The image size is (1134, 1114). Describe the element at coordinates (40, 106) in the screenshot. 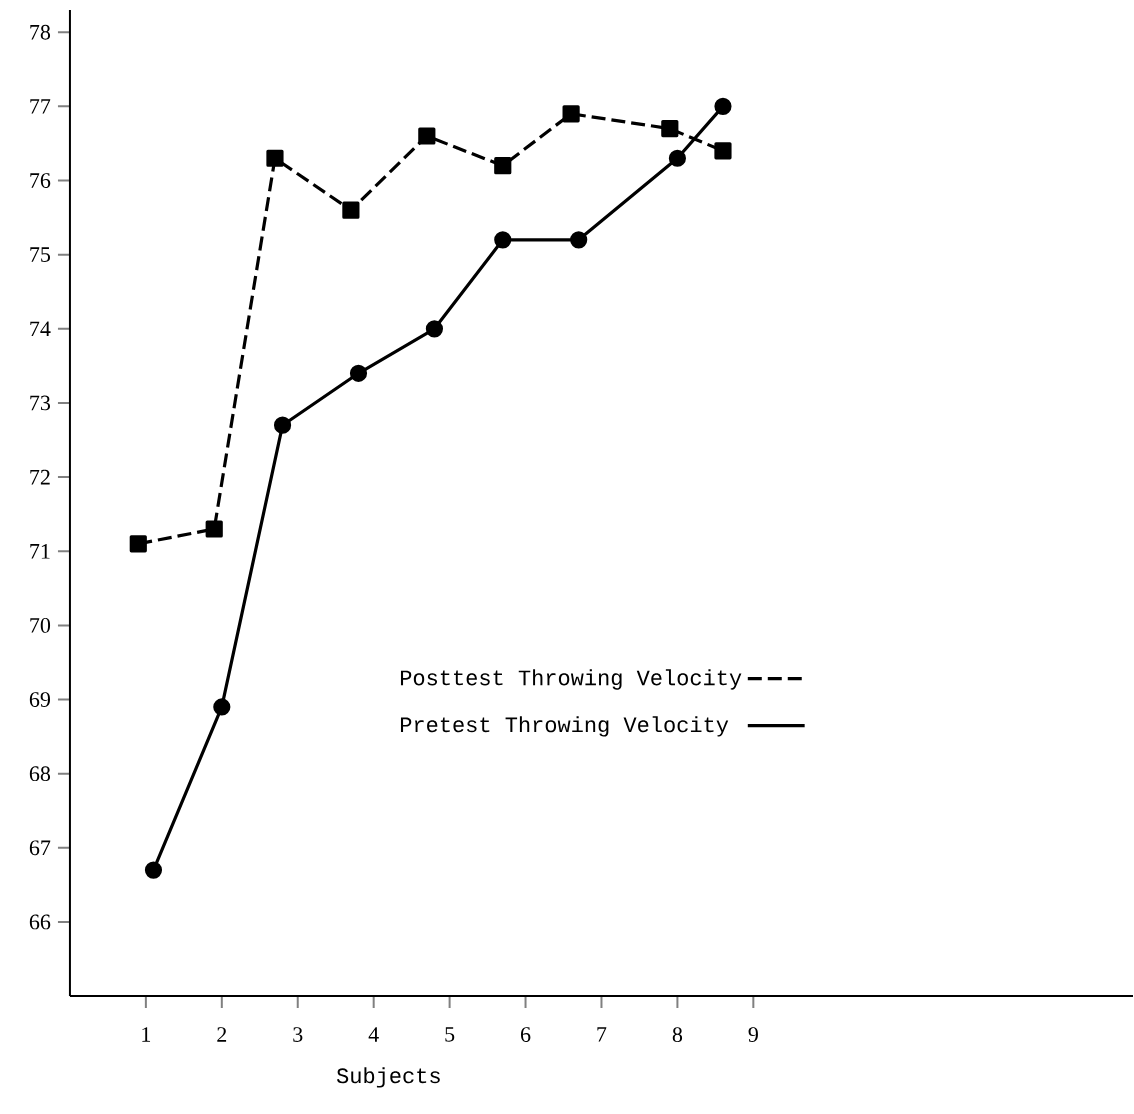

I see `y-tick-label: 77` at that location.